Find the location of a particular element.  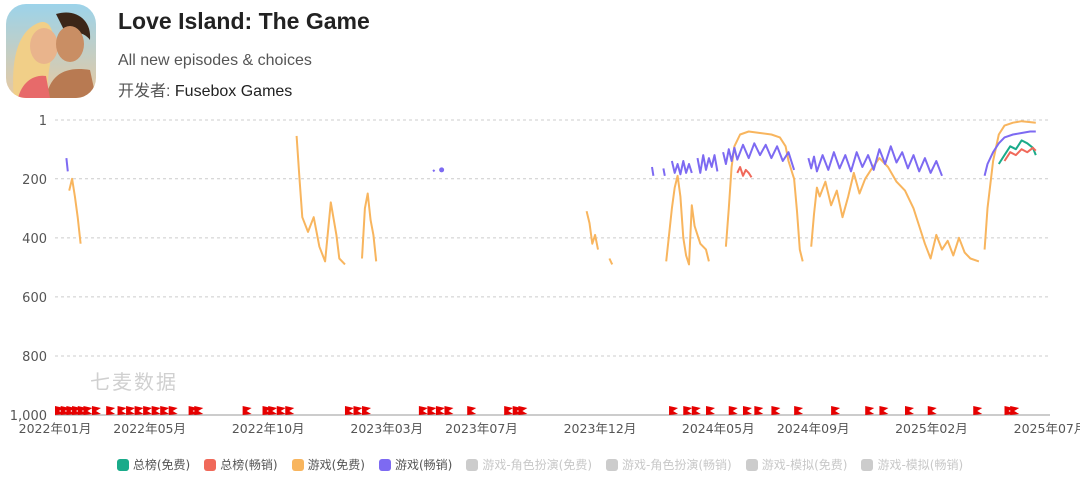

legend-label: 游戏-角色扮演(免费) is located at coordinates (537, 465).